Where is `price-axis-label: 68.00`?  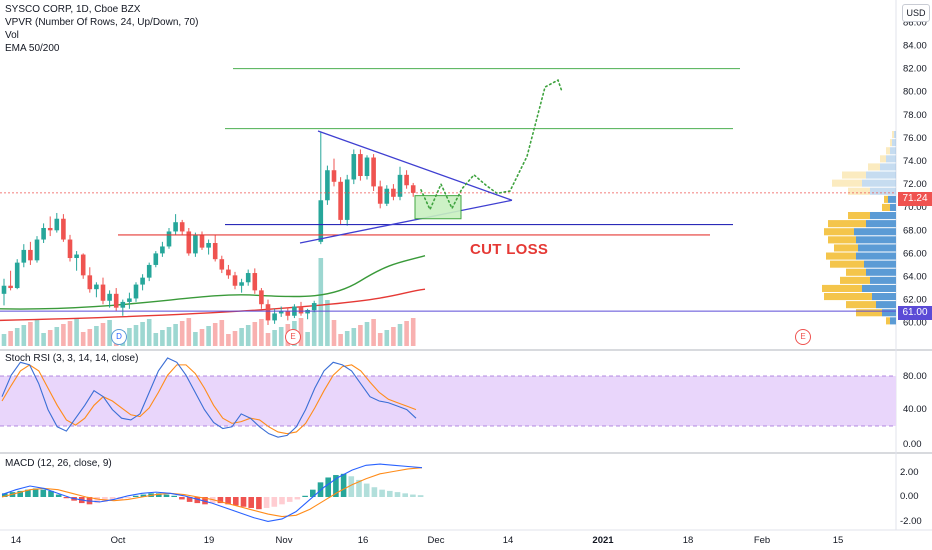 price-axis-label: 68.00 is located at coordinates (915, 230).